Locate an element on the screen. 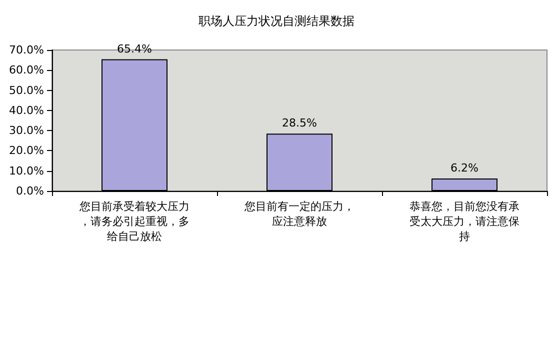 This screenshot has width=553, height=341. y-tick-label: 20.0% is located at coordinates (26, 151).